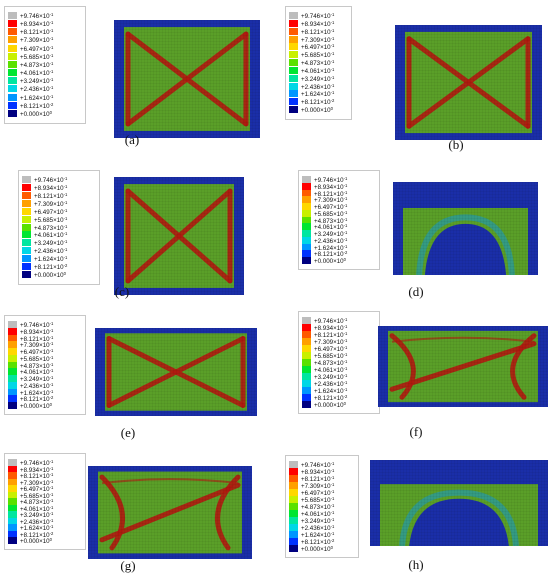 This screenshot has height=584, width=550. Describe the element at coordinates (416, 291) in the screenshot. I see `panel-caption-d: (d)` at that location.